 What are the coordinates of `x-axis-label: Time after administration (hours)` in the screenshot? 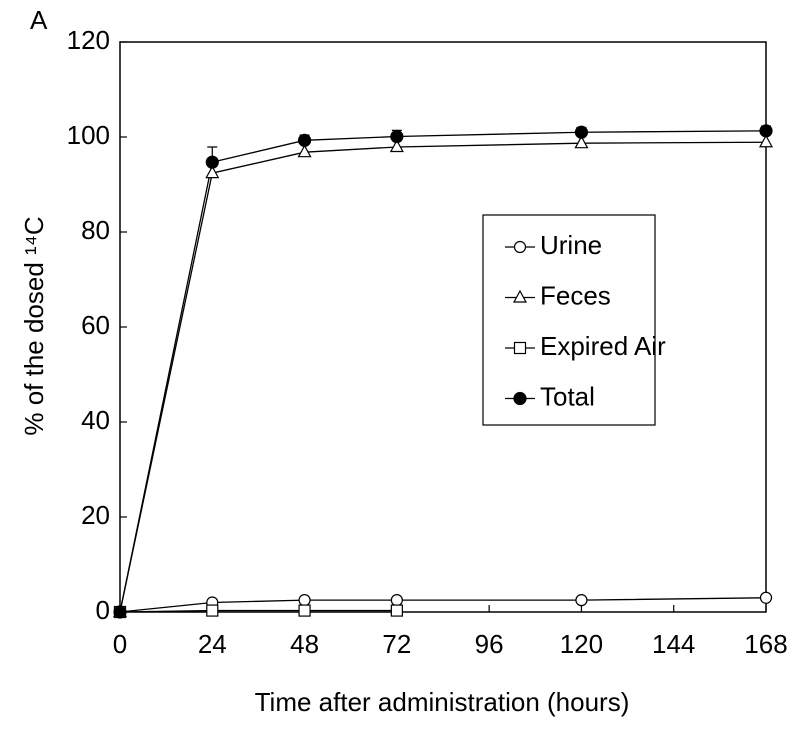 It's located at (442, 702).